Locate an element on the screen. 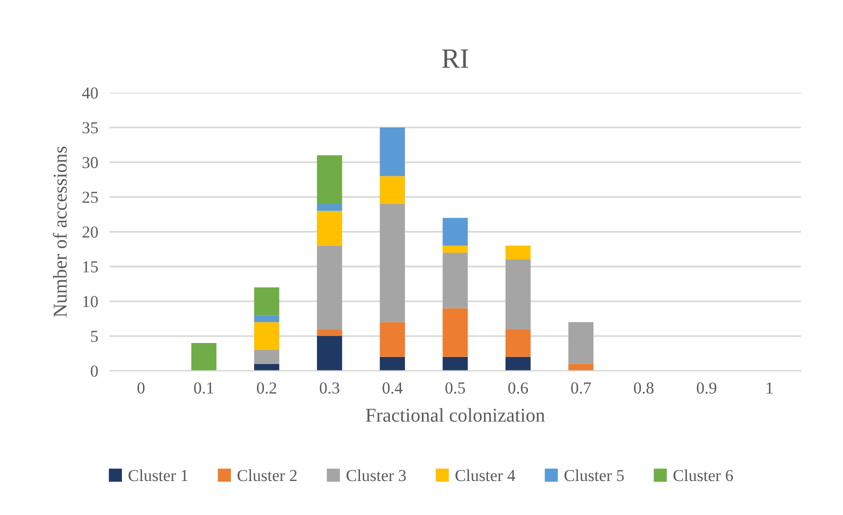 The image size is (843, 515). x-tick-label: 0.7 is located at coordinates (581, 388).